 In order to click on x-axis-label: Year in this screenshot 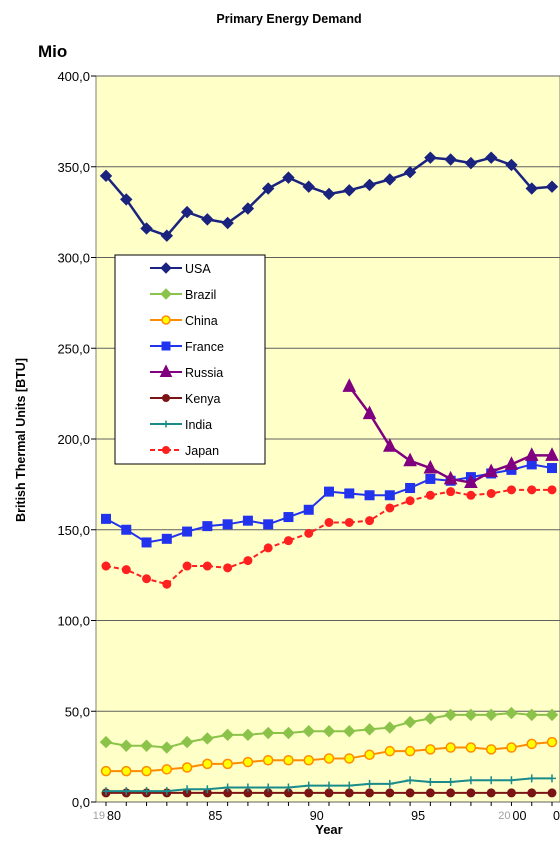, I will do `click(328, 829)`.